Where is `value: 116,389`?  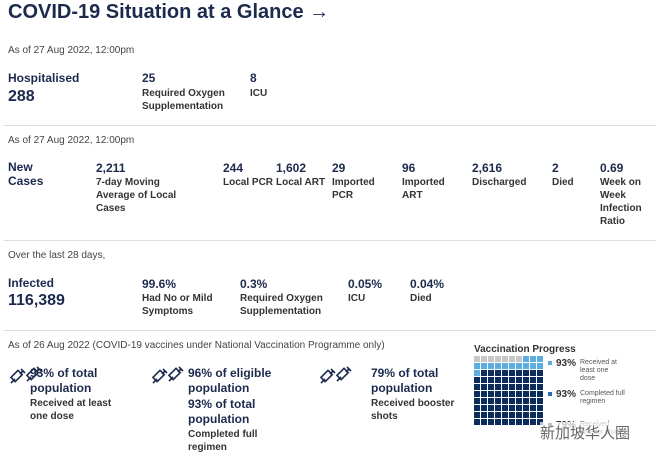 value: 116,389 is located at coordinates (36, 300).